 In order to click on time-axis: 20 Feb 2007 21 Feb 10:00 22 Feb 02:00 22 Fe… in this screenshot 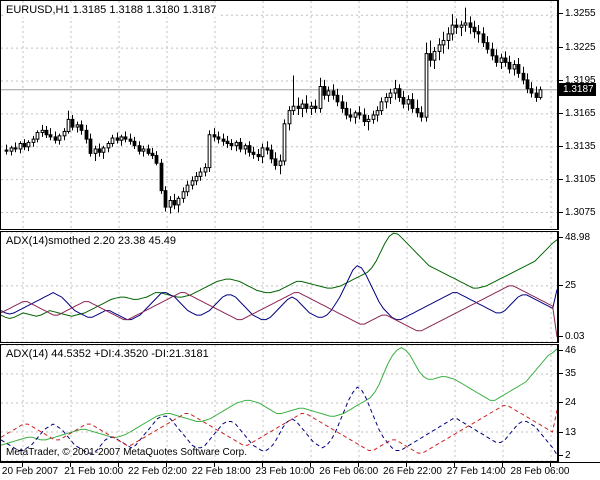, I will do `click(300, 471)`.